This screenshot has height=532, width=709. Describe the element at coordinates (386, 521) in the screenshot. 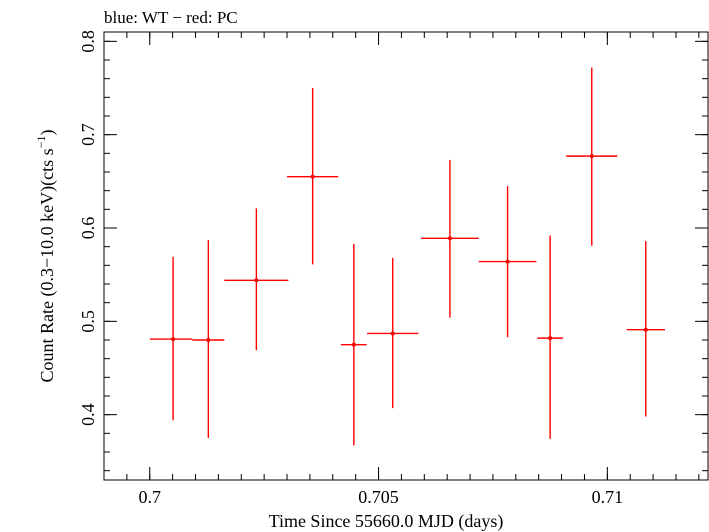

I see `x-axis-title: Time Since 55660.0 MJD (days)` at that location.